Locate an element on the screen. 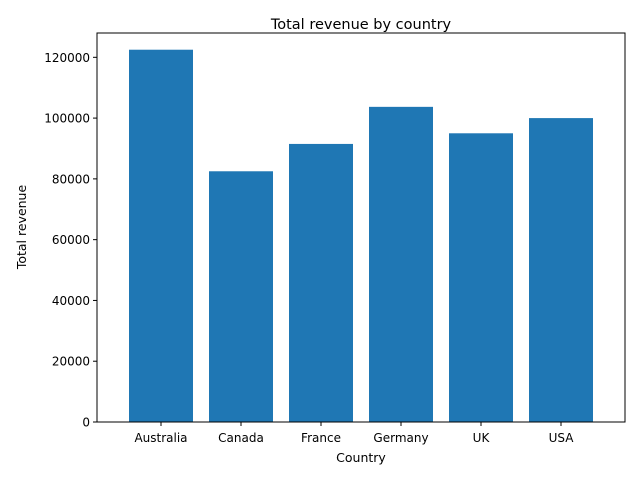  y-tick-label: 60000 is located at coordinates (71, 240).